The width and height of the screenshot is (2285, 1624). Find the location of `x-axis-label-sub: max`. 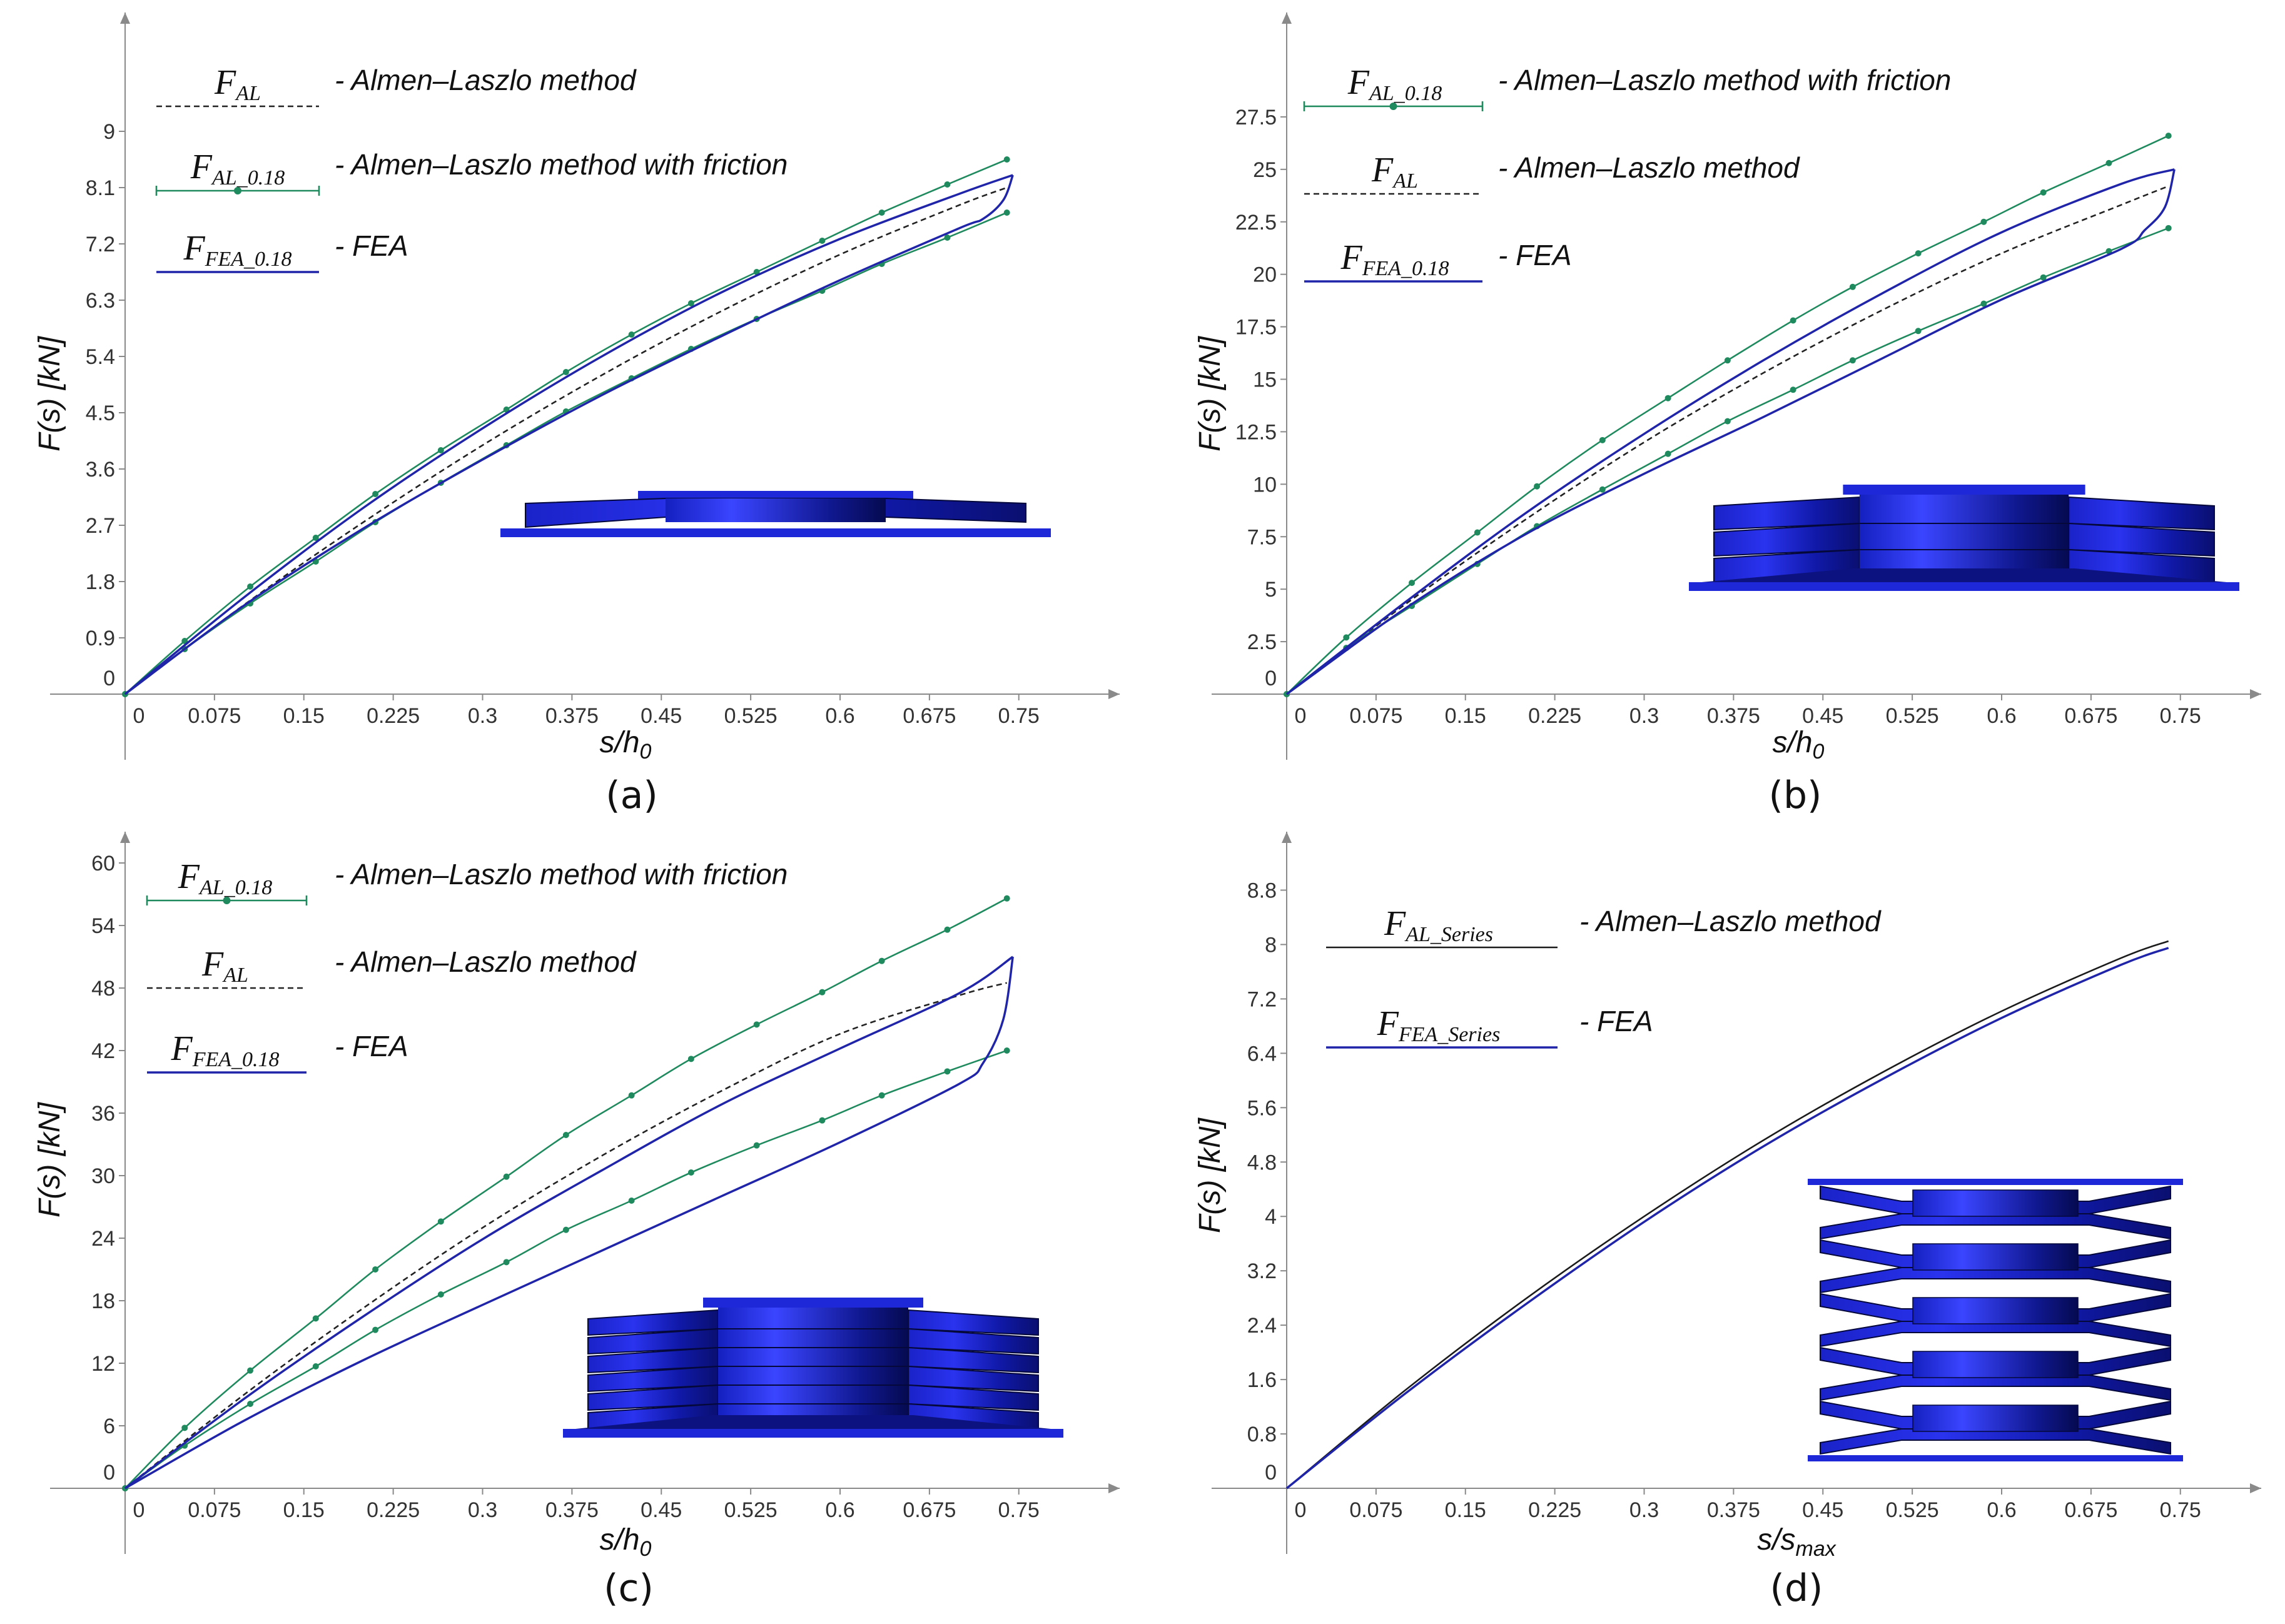

x-axis-label-sub: max is located at coordinates (1817, 1549).